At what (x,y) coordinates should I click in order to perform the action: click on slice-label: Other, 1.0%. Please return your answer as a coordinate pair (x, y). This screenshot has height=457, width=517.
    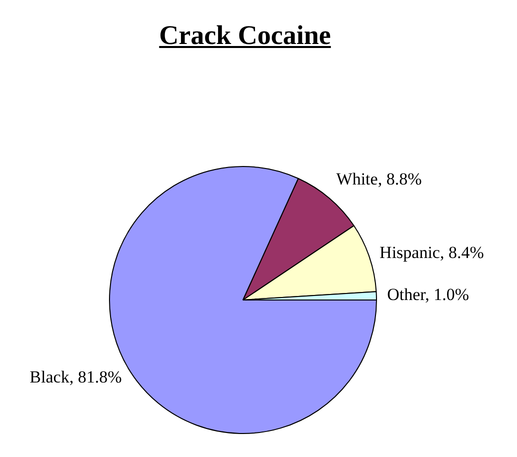
    Looking at the image, I should click on (428, 294).